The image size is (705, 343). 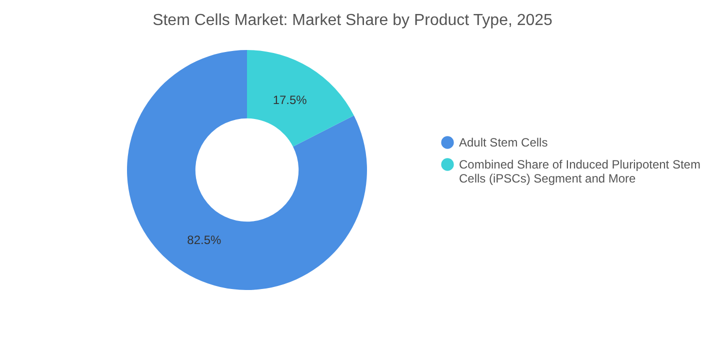 I want to click on chart-title: Stem Cells Market: Market Share by Product Type, 2025, so click(x=352, y=20).